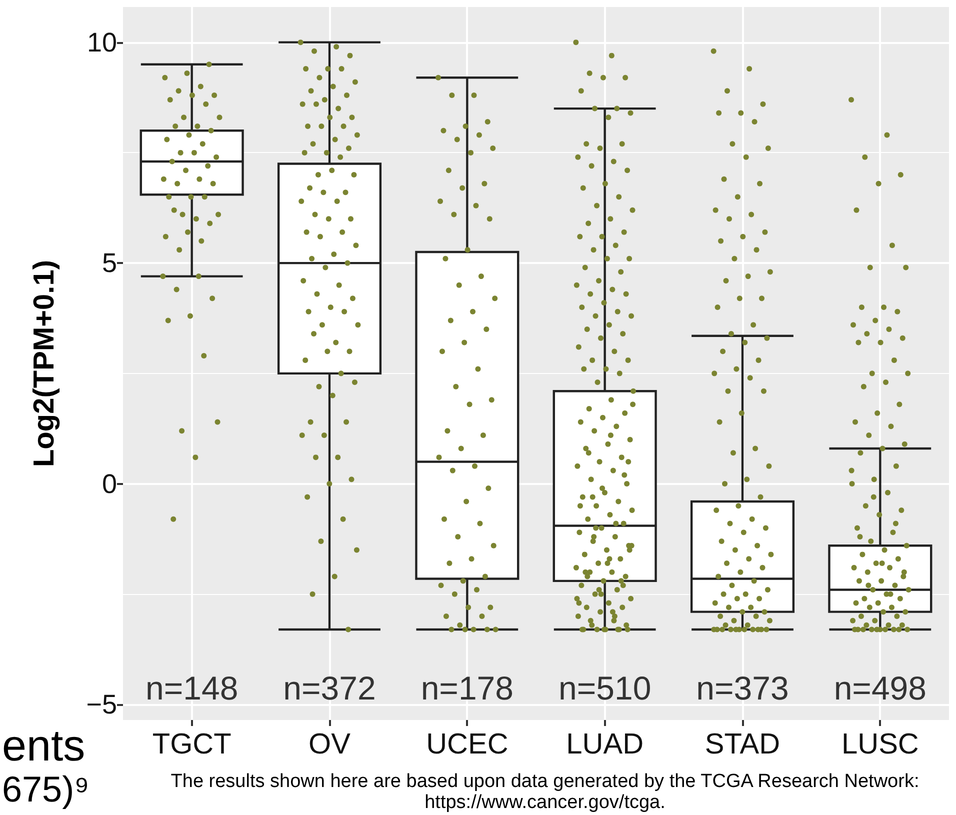 This screenshot has width=956, height=815. What do you see at coordinates (605, 688) in the screenshot?
I see `annotation: n=510` at bounding box center [605, 688].